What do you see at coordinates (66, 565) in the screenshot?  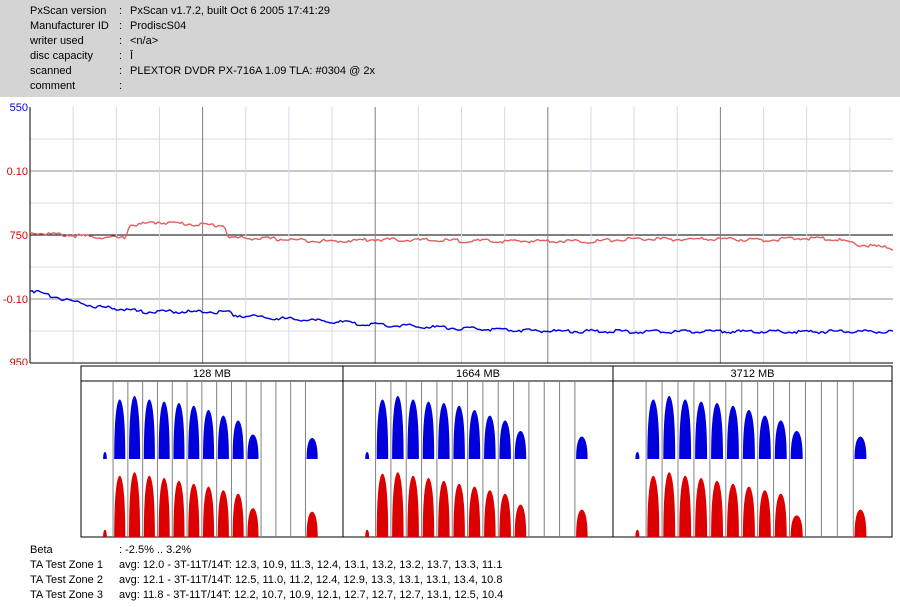 I see `ta-zone-label: TA Test Zone 1` at bounding box center [66, 565].